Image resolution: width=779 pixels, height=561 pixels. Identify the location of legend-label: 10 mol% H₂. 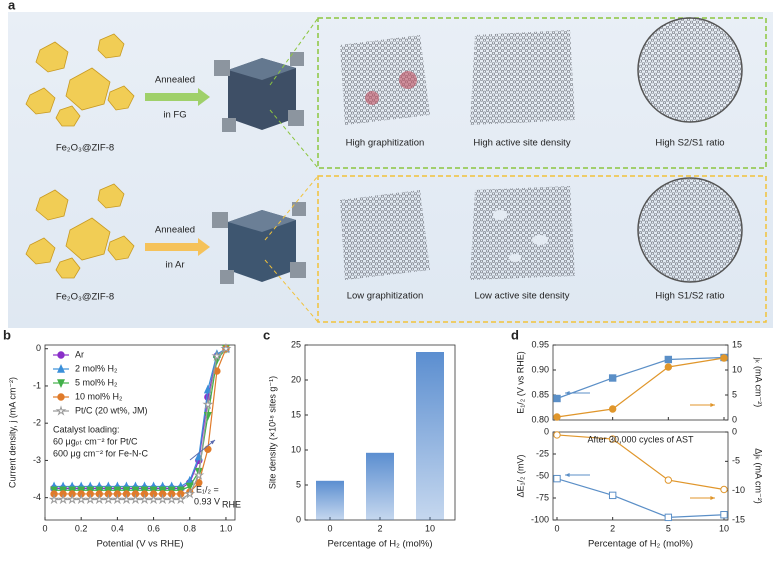
(99, 396).